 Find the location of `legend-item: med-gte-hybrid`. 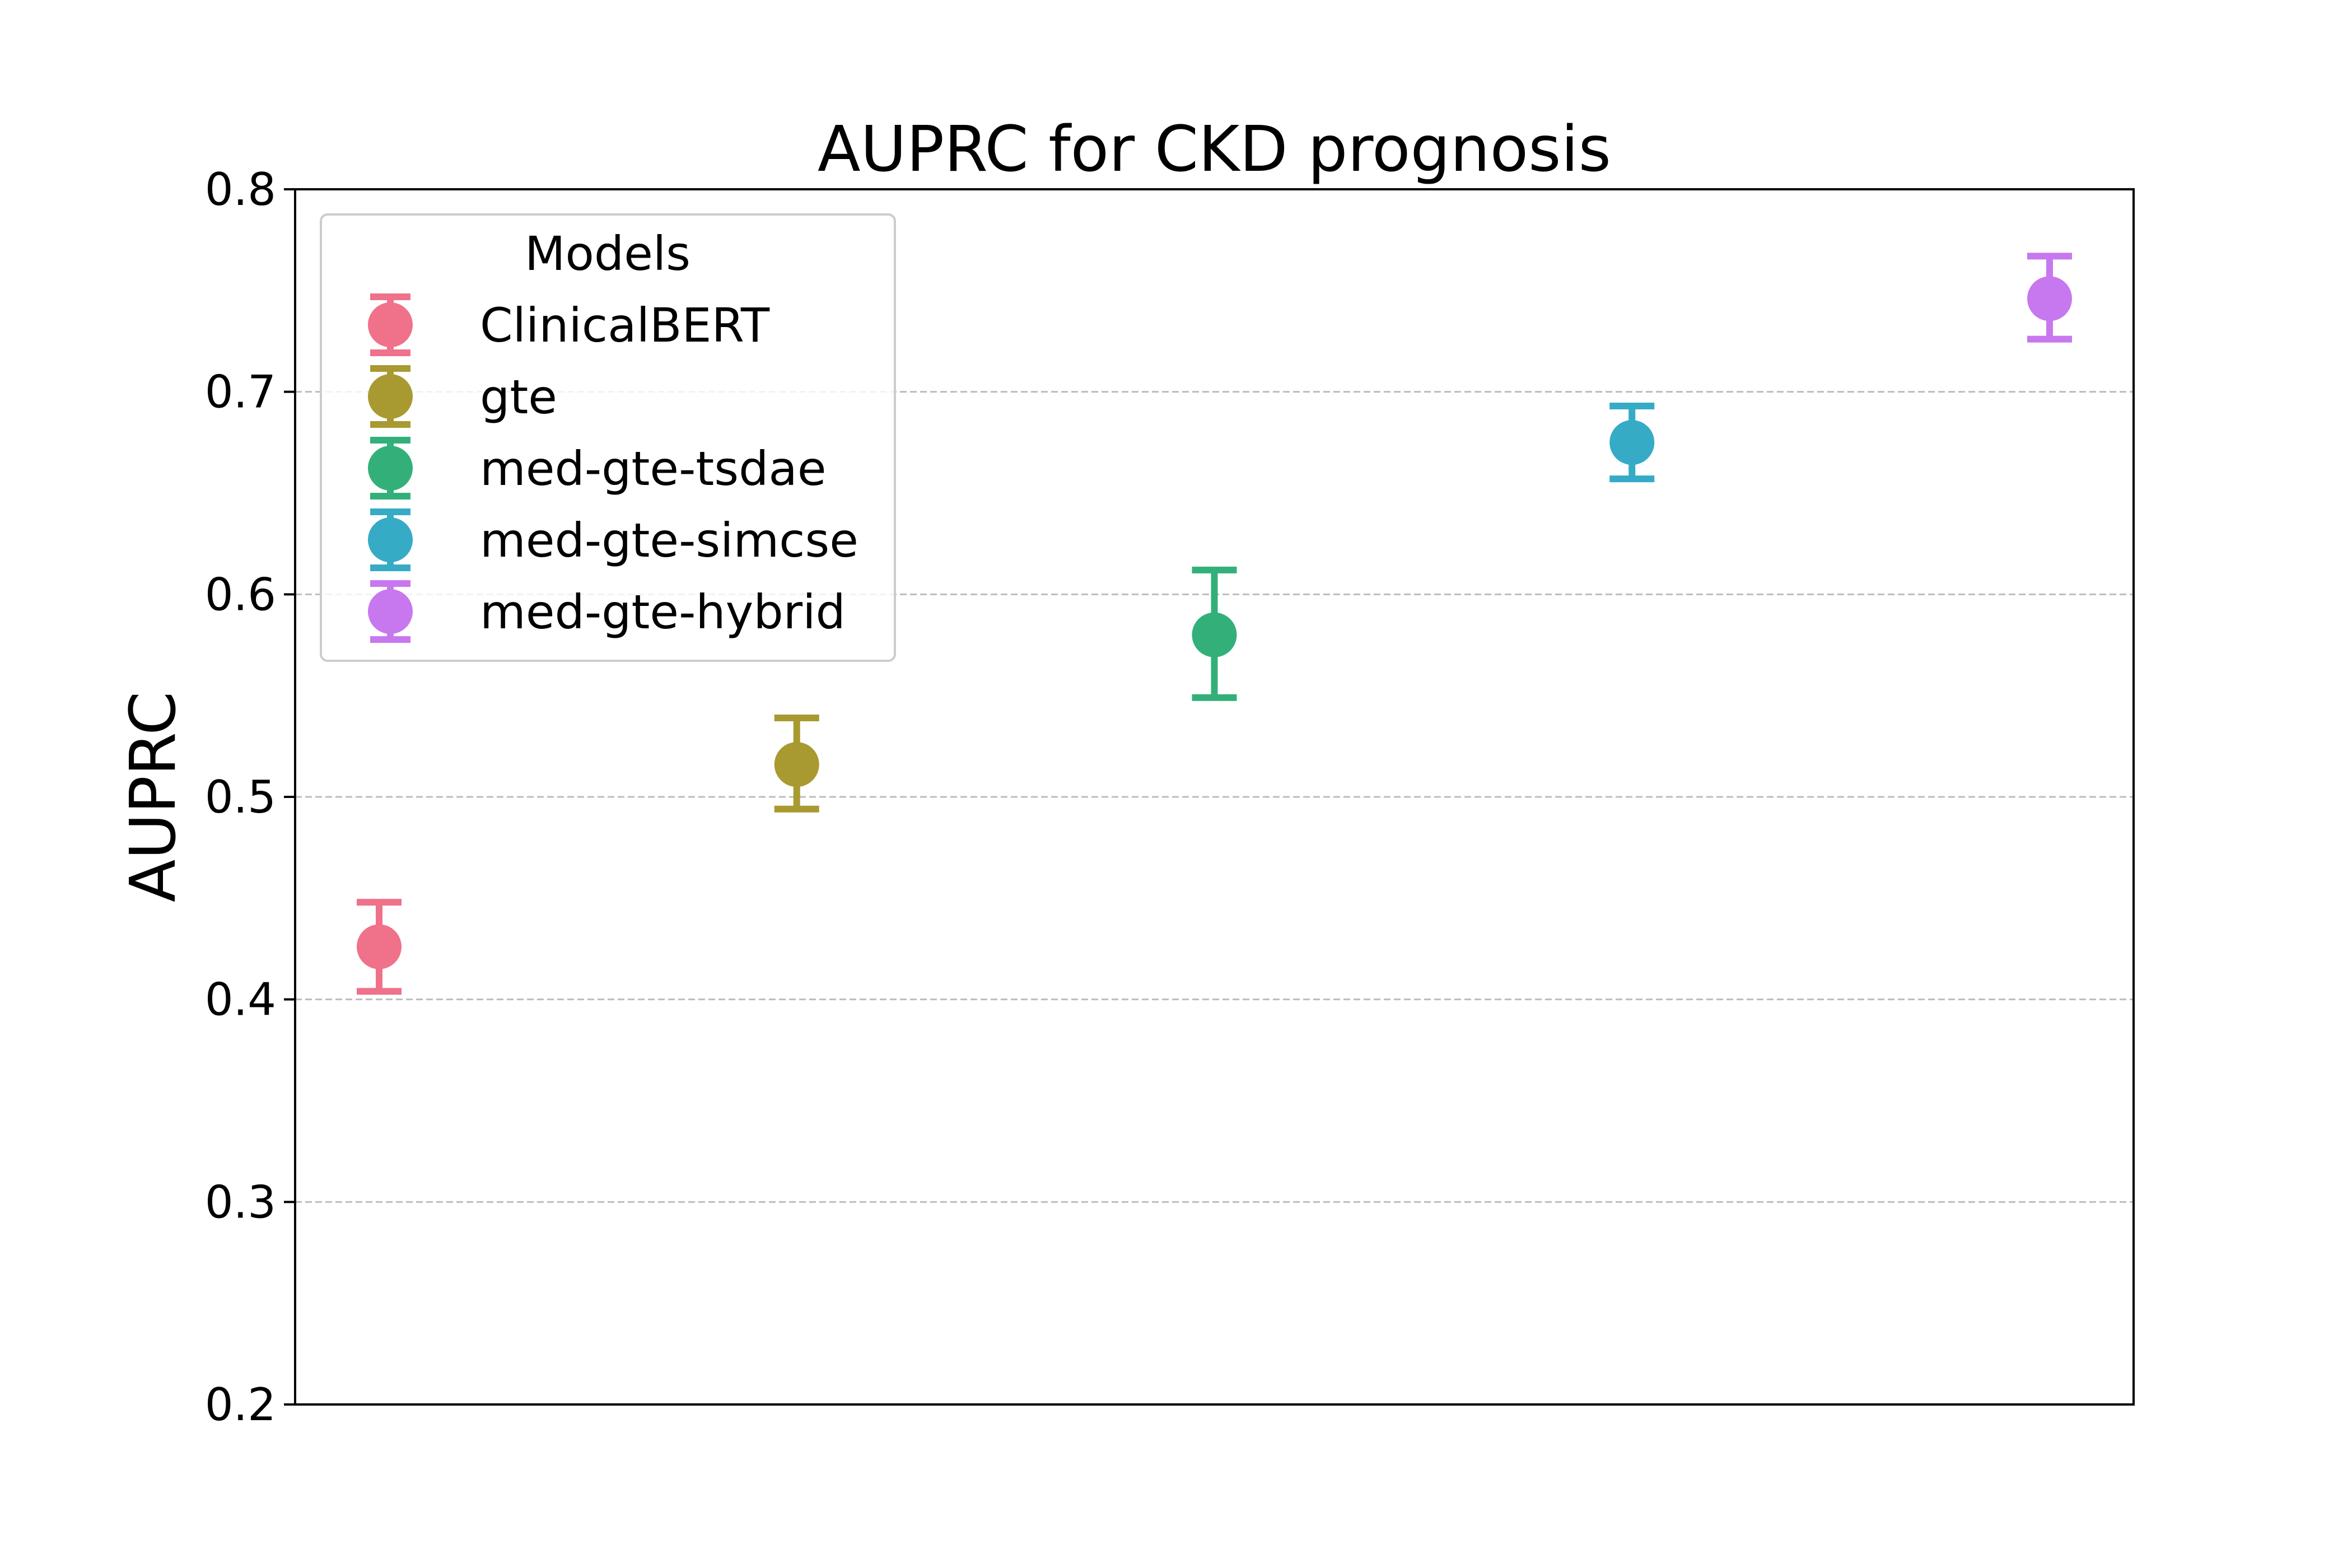

legend-item: med-gte-hybrid is located at coordinates (607, 612).